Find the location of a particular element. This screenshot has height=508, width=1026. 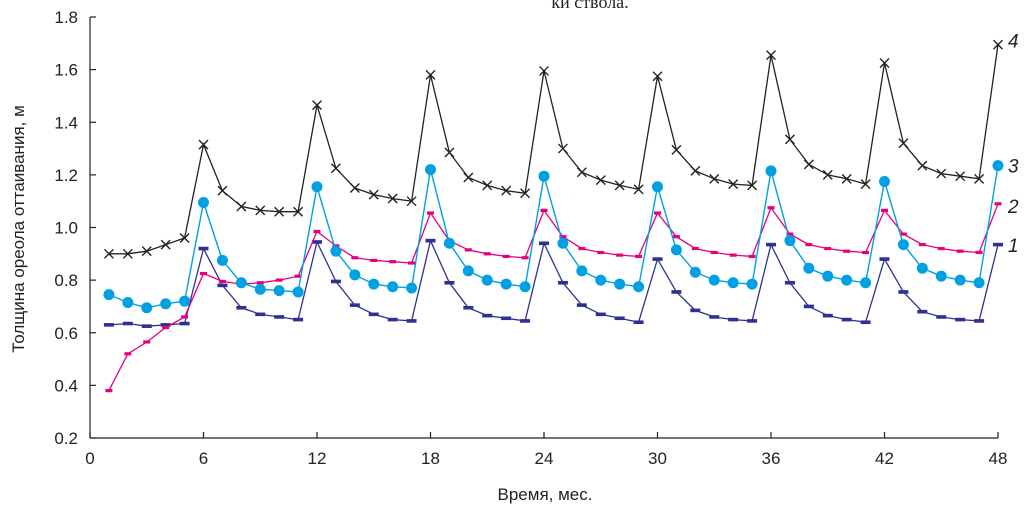

y-tick-label: 0.8 is located at coordinates (66, 280).